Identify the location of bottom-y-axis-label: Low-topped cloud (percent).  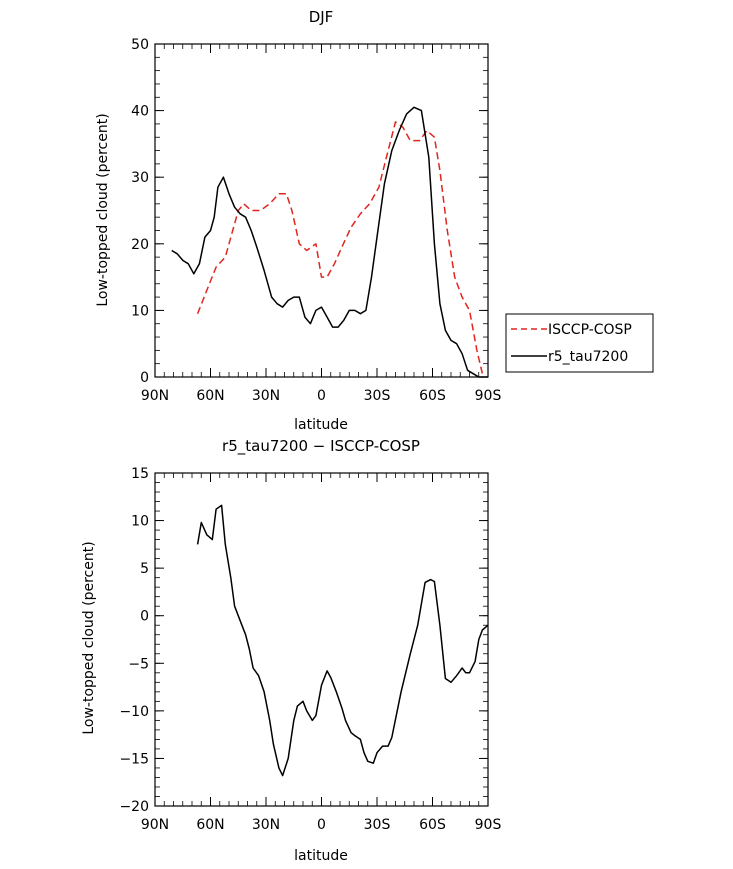
(89, 637).